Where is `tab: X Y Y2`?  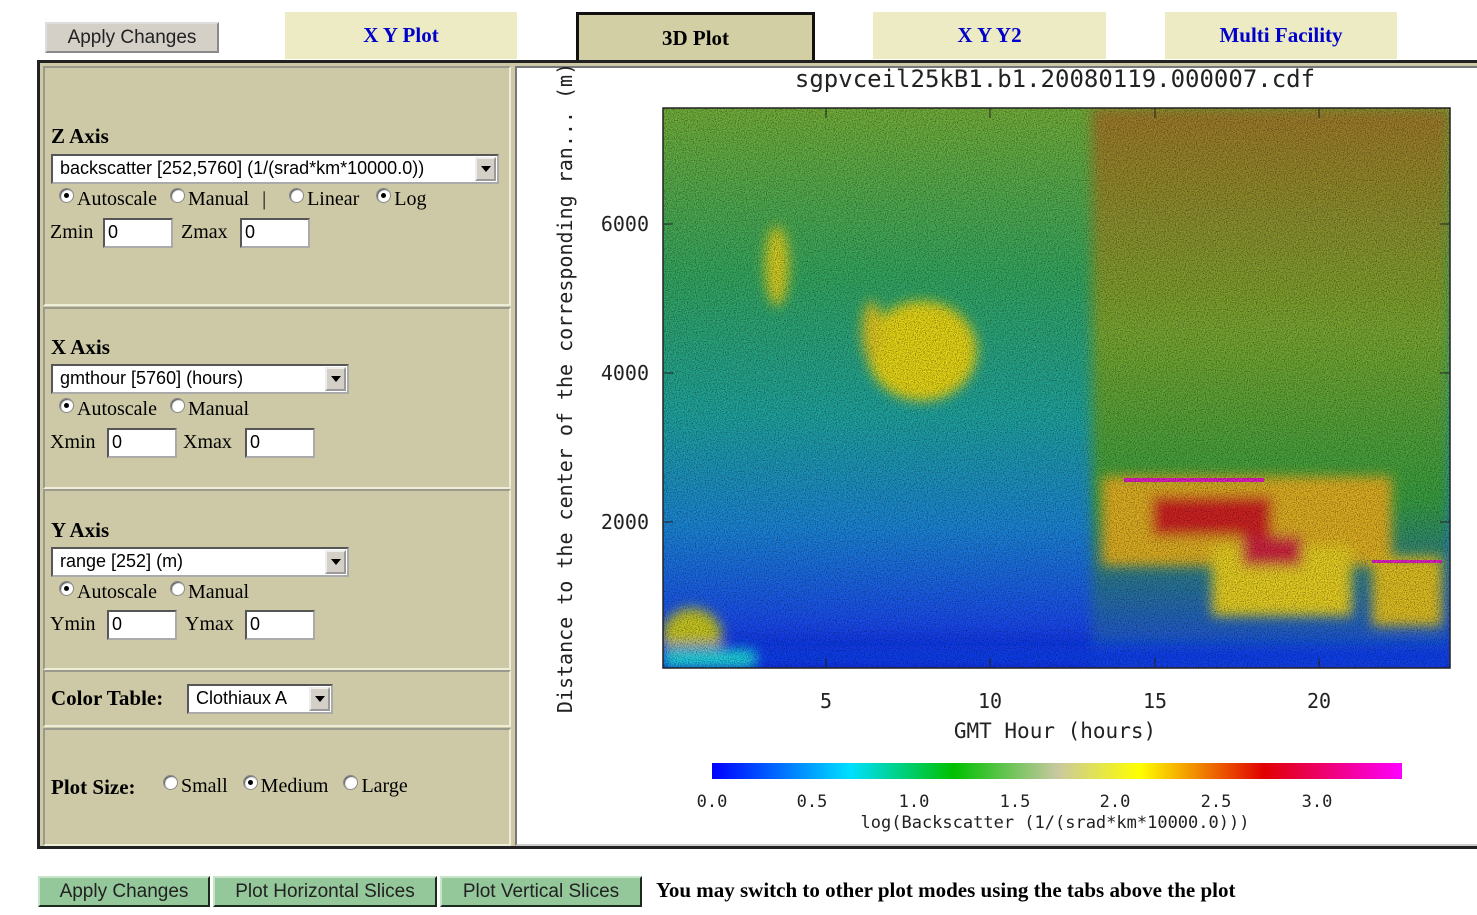 tab: X Y Y2 is located at coordinates (989, 35).